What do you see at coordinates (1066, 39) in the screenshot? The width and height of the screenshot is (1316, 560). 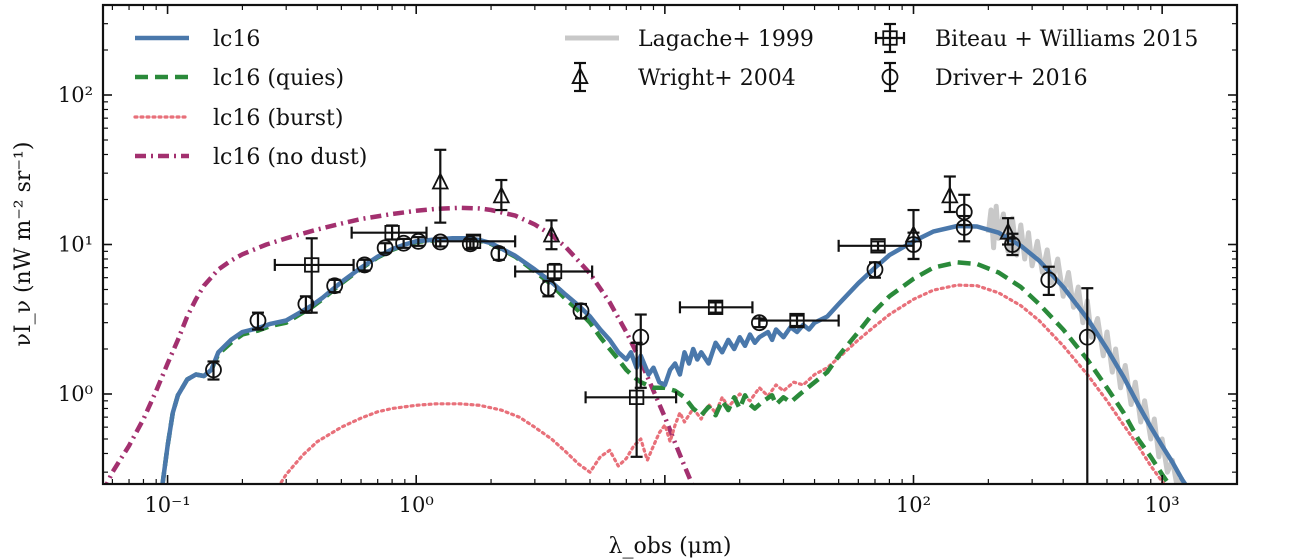 I see `legend-label: Biteau + Williams 2015` at bounding box center [1066, 39].